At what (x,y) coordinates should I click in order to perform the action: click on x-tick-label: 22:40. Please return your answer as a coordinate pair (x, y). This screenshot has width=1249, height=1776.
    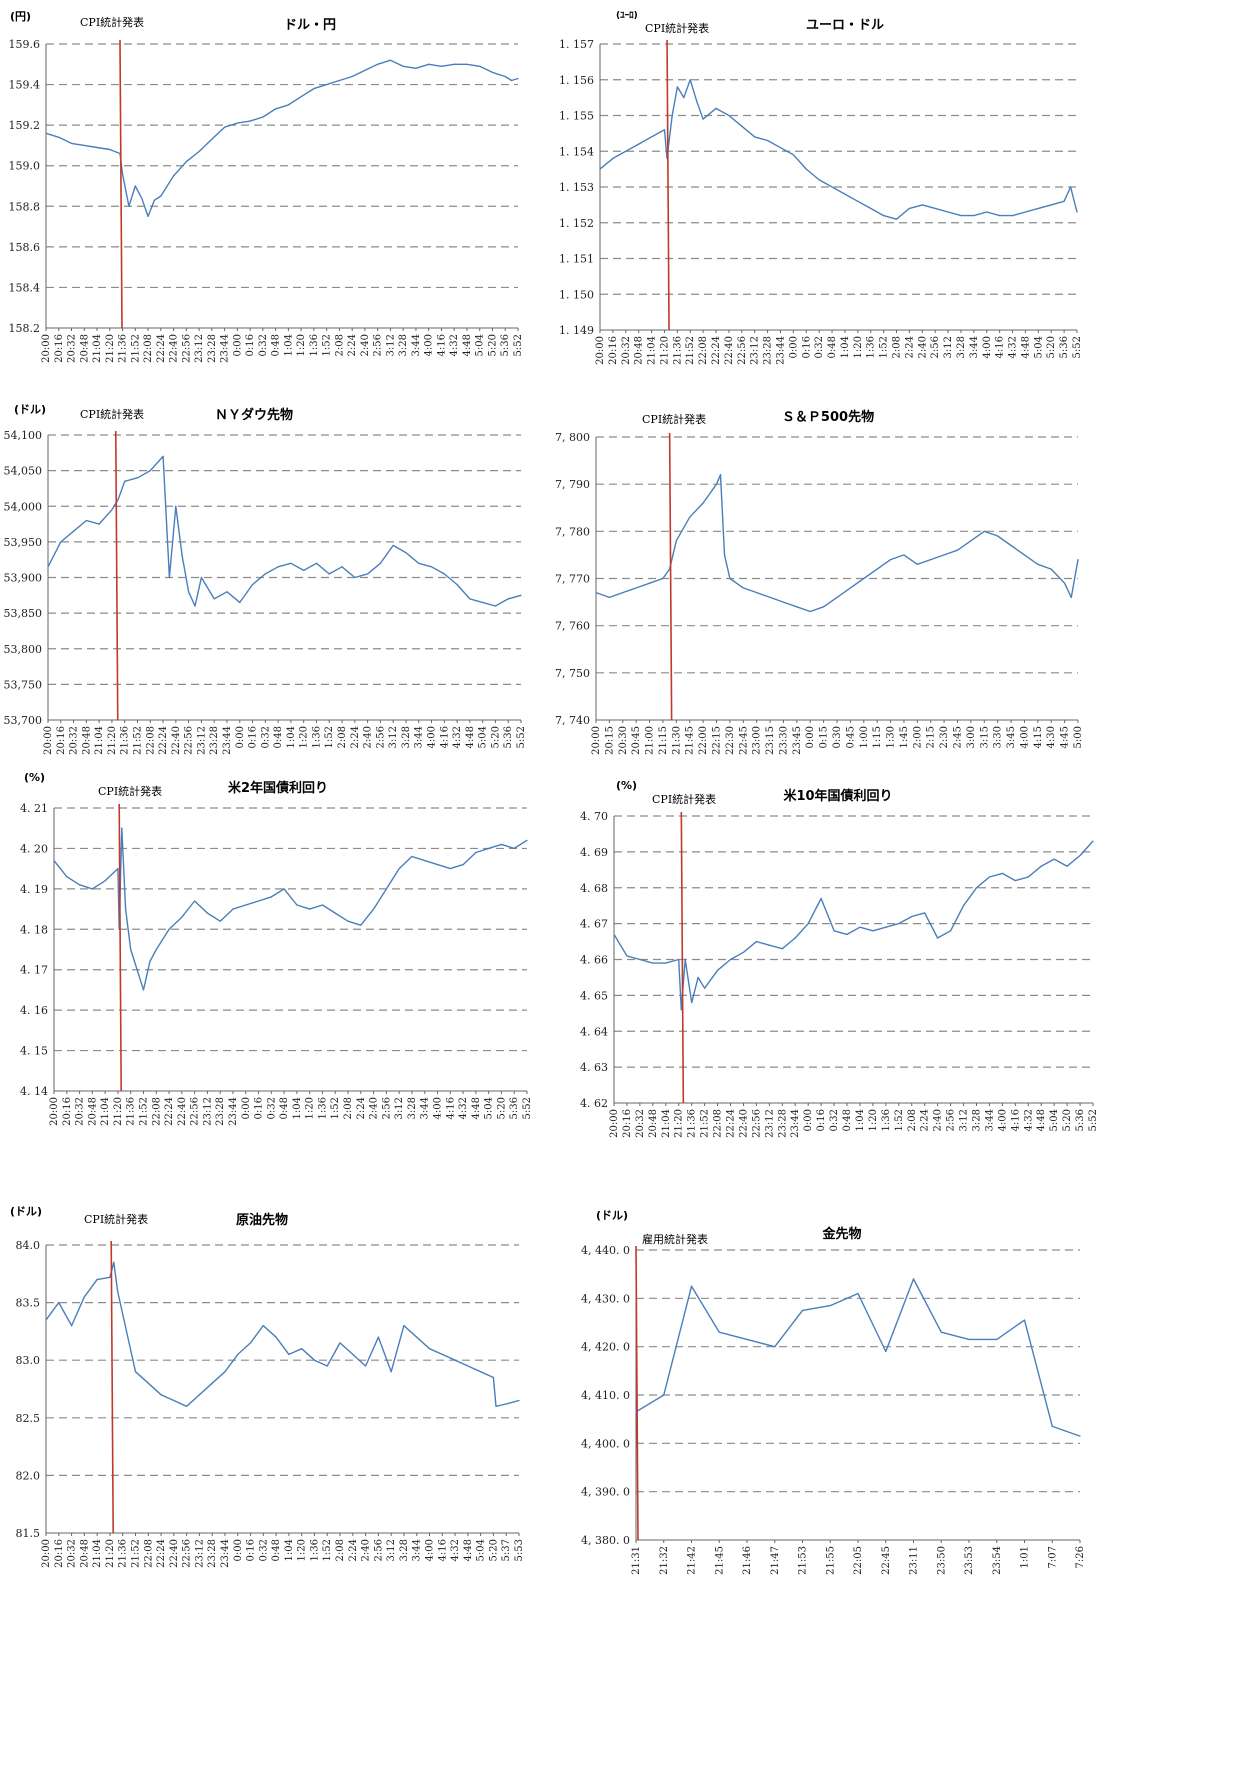
    Looking at the image, I should click on (743, 1123).